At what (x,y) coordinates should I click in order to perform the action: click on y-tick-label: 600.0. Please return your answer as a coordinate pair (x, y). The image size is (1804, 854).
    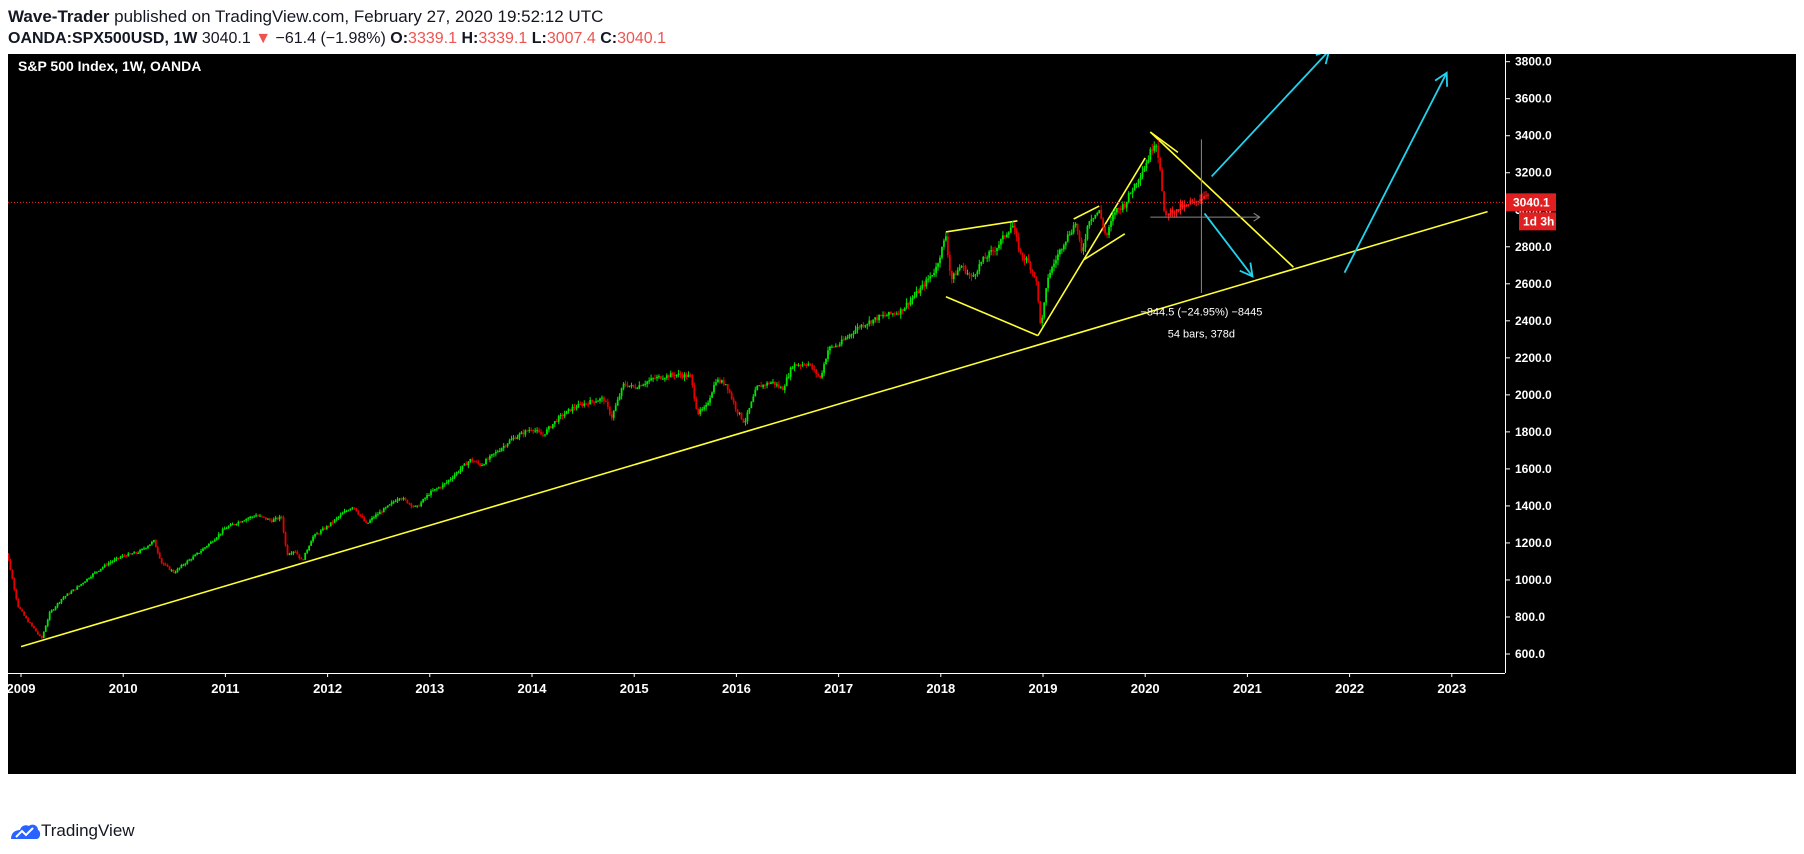
    Looking at the image, I should click on (1530, 654).